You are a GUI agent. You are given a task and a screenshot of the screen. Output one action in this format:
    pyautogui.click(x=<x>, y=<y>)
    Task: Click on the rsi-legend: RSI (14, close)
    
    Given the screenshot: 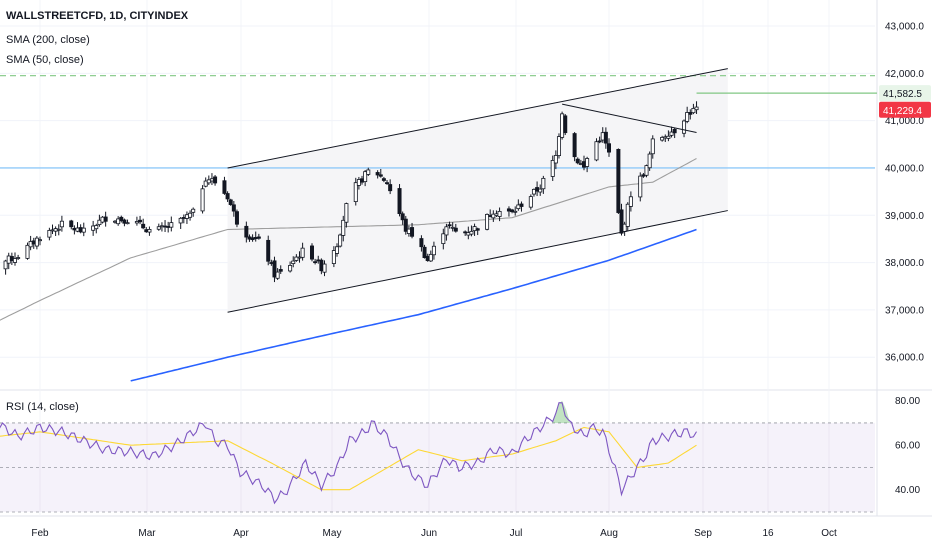 What is the action you would take?
    pyautogui.click(x=42, y=407)
    